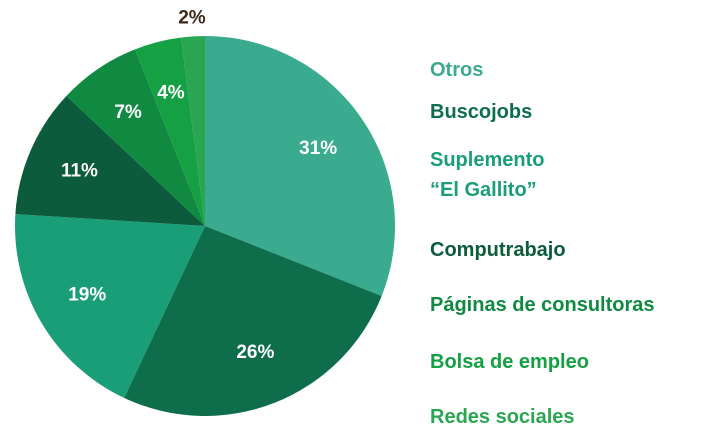 The width and height of the screenshot is (721, 432). What do you see at coordinates (502, 417) in the screenshot?
I see `legend-entry: Redes sociales` at bounding box center [502, 417].